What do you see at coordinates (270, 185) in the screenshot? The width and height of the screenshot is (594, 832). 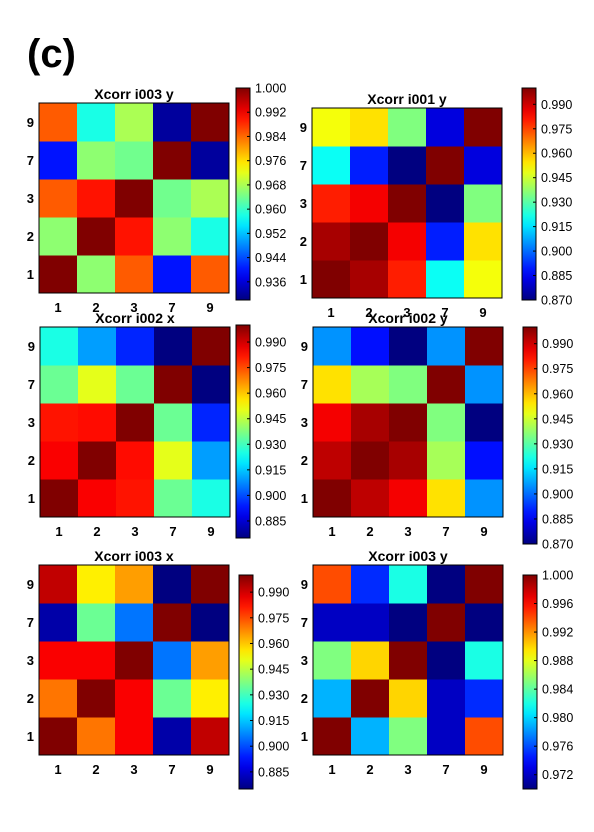 I see `colorbar-tick-label: 0.968` at bounding box center [270, 185].